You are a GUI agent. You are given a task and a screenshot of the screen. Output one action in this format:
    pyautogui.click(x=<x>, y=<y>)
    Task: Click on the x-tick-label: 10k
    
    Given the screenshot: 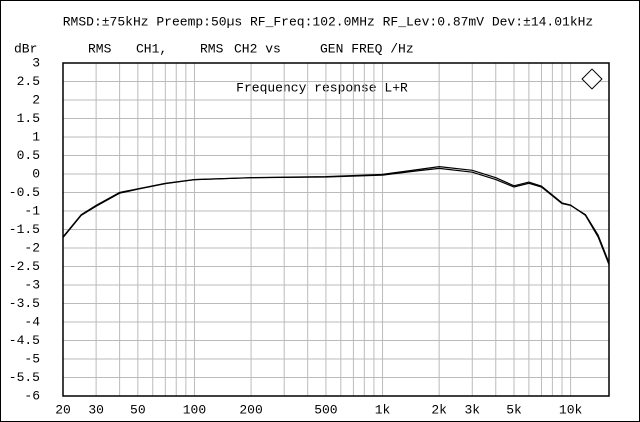 What is the action you would take?
    pyautogui.click(x=571, y=409)
    